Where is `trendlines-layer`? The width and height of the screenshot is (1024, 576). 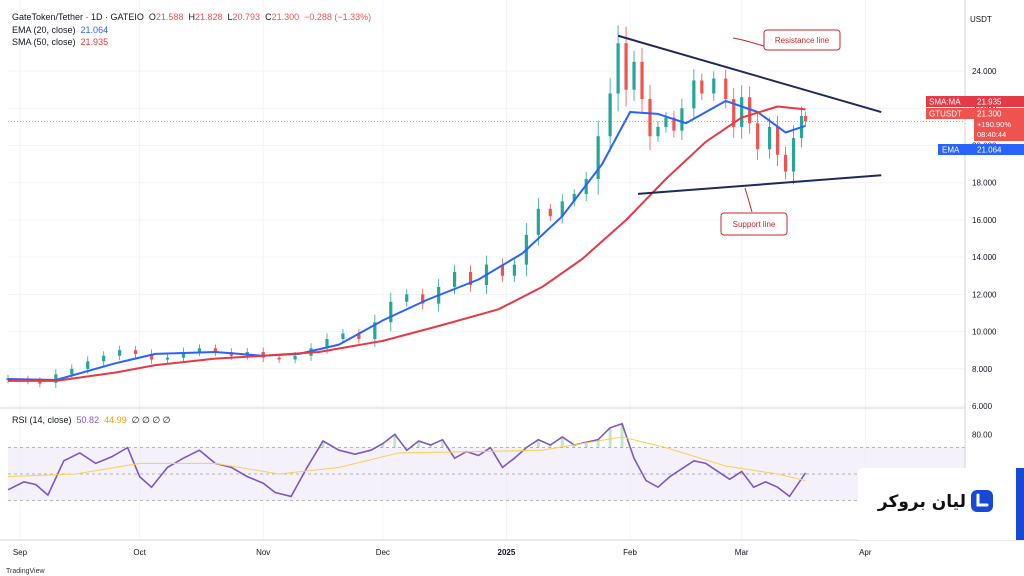
trendlines-layer is located at coordinates (749, 114).